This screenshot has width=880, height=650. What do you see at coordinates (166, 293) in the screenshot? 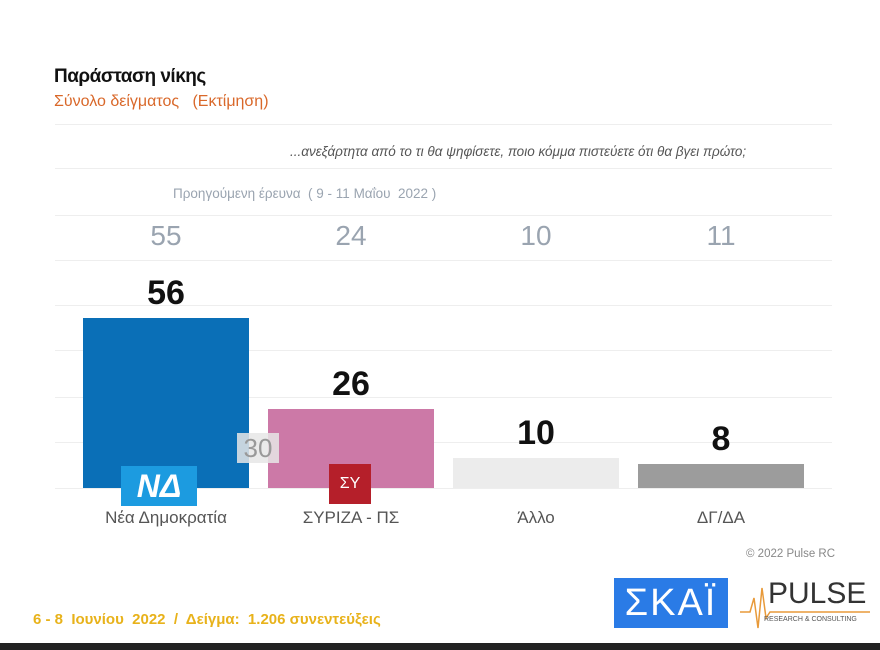
I see `value-label: 56` at bounding box center [166, 293].